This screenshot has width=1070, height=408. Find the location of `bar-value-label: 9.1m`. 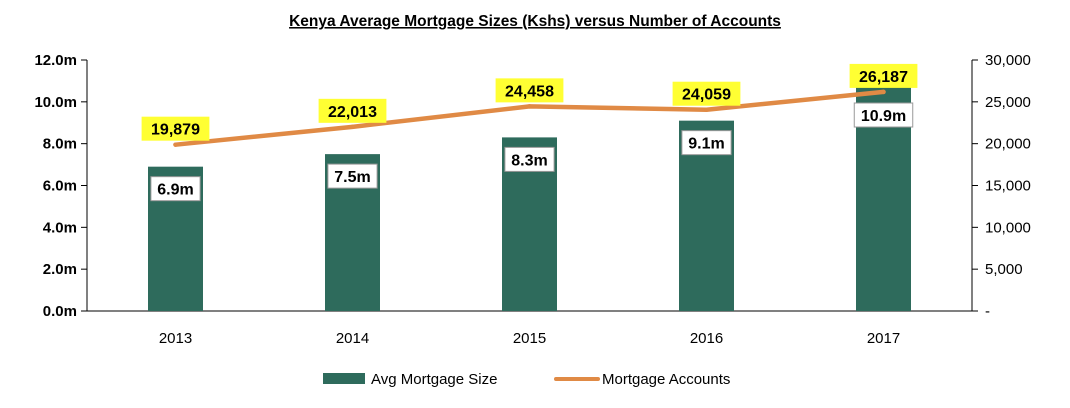

bar-value-label: 9.1m is located at coordinates (706, 144).